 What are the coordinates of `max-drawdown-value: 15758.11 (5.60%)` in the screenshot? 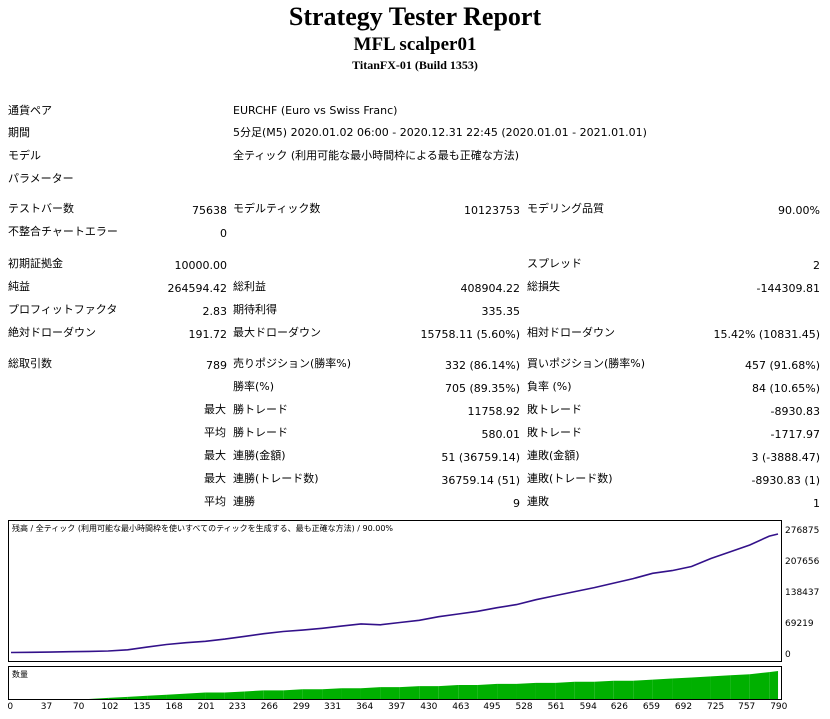 It's located at (470, 334).